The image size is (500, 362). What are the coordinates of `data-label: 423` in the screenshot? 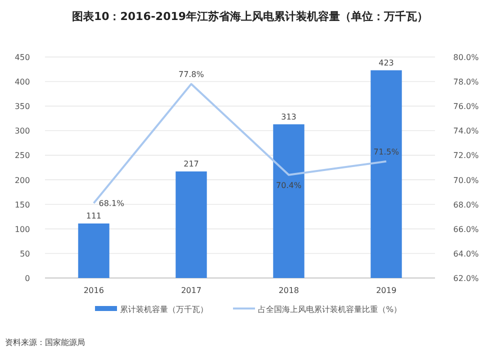 It's located at (386, 63).